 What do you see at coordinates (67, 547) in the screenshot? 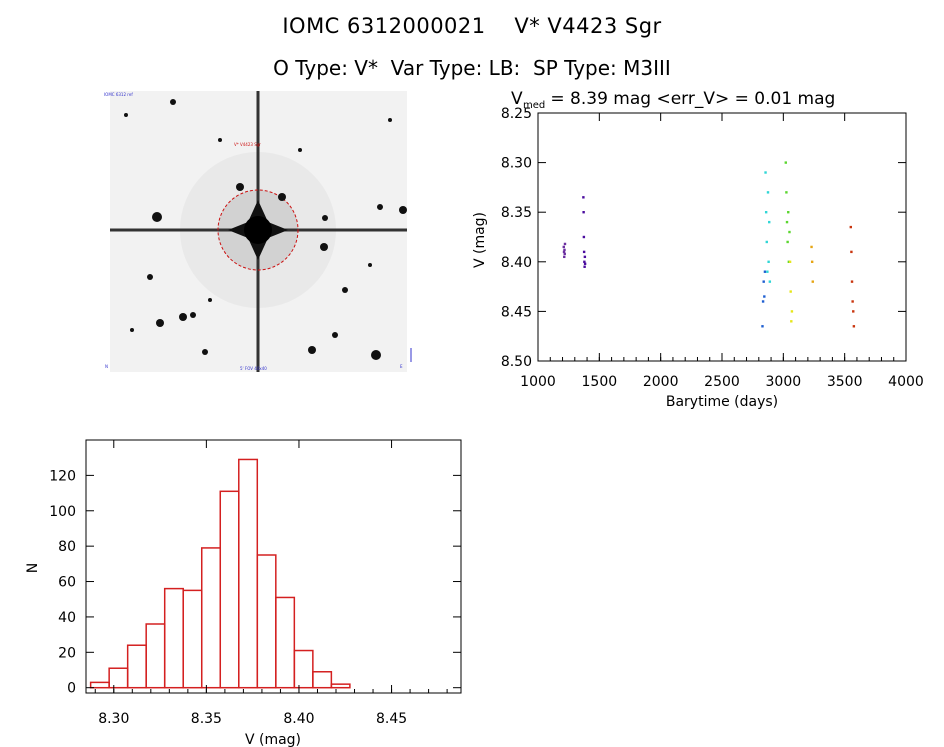
I see `hist-y-tick-label: 80` at bounding box center [67, 547].